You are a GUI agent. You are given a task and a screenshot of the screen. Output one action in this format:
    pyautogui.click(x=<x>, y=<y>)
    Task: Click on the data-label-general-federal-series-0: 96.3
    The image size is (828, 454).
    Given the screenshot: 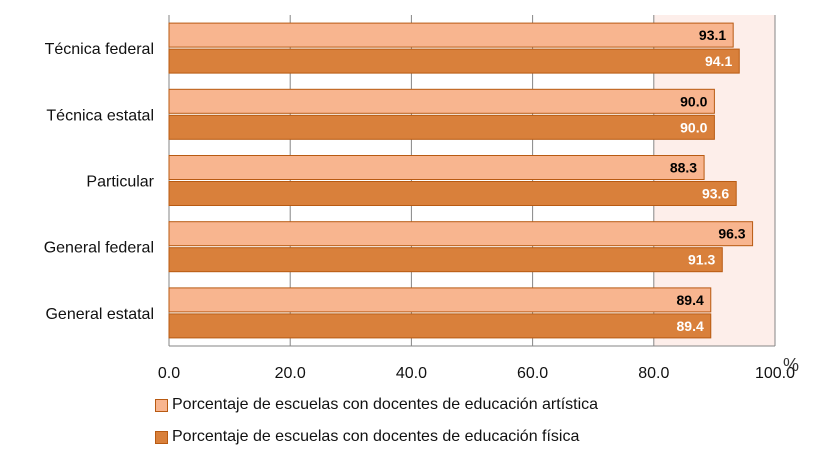 What is the action you would take?
    pyautogui.click(x=731, y=234)
    